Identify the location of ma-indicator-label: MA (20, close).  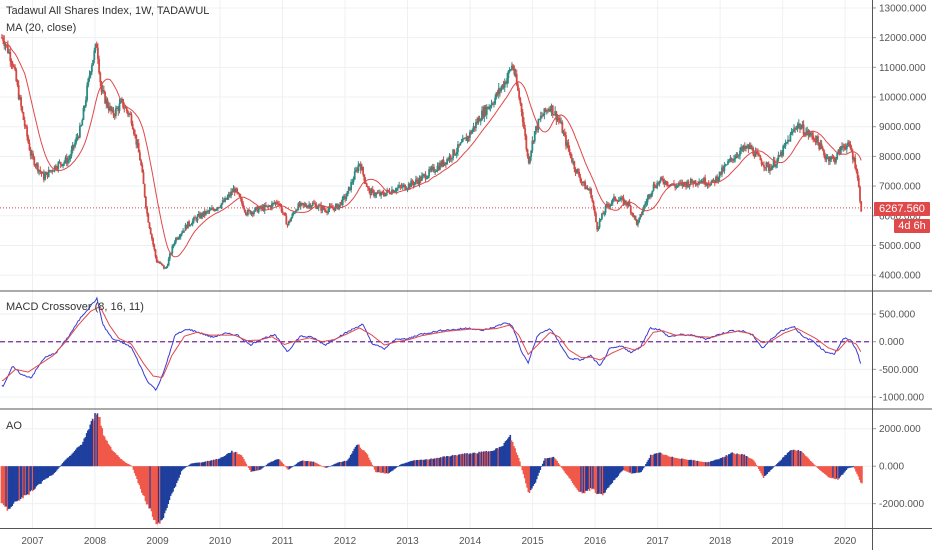
(41, 28).